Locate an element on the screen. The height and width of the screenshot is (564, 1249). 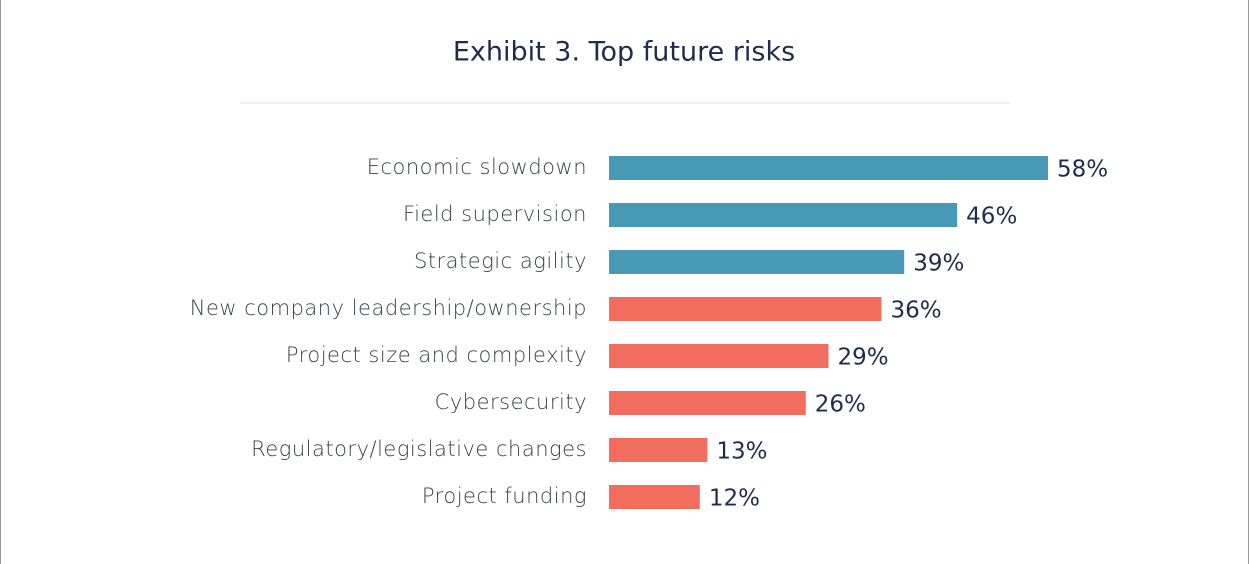
category-label: Economic slowdown is located at coordinates (477, 167).